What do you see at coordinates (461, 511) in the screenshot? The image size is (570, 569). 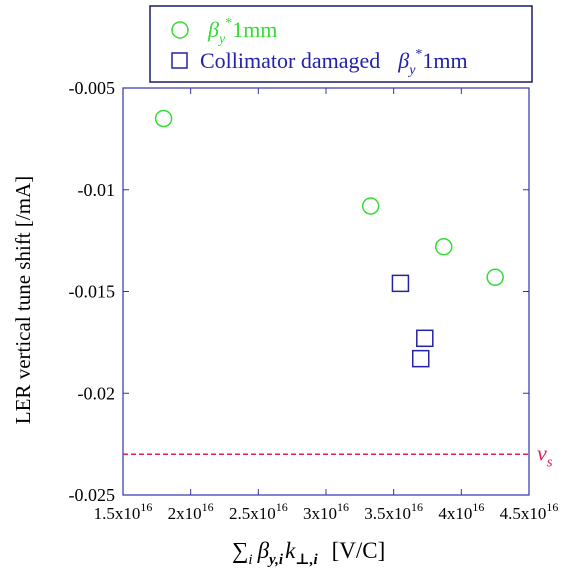 I see `x-tick-label: 4x10¹⁶` at bounding box center [461, 511].